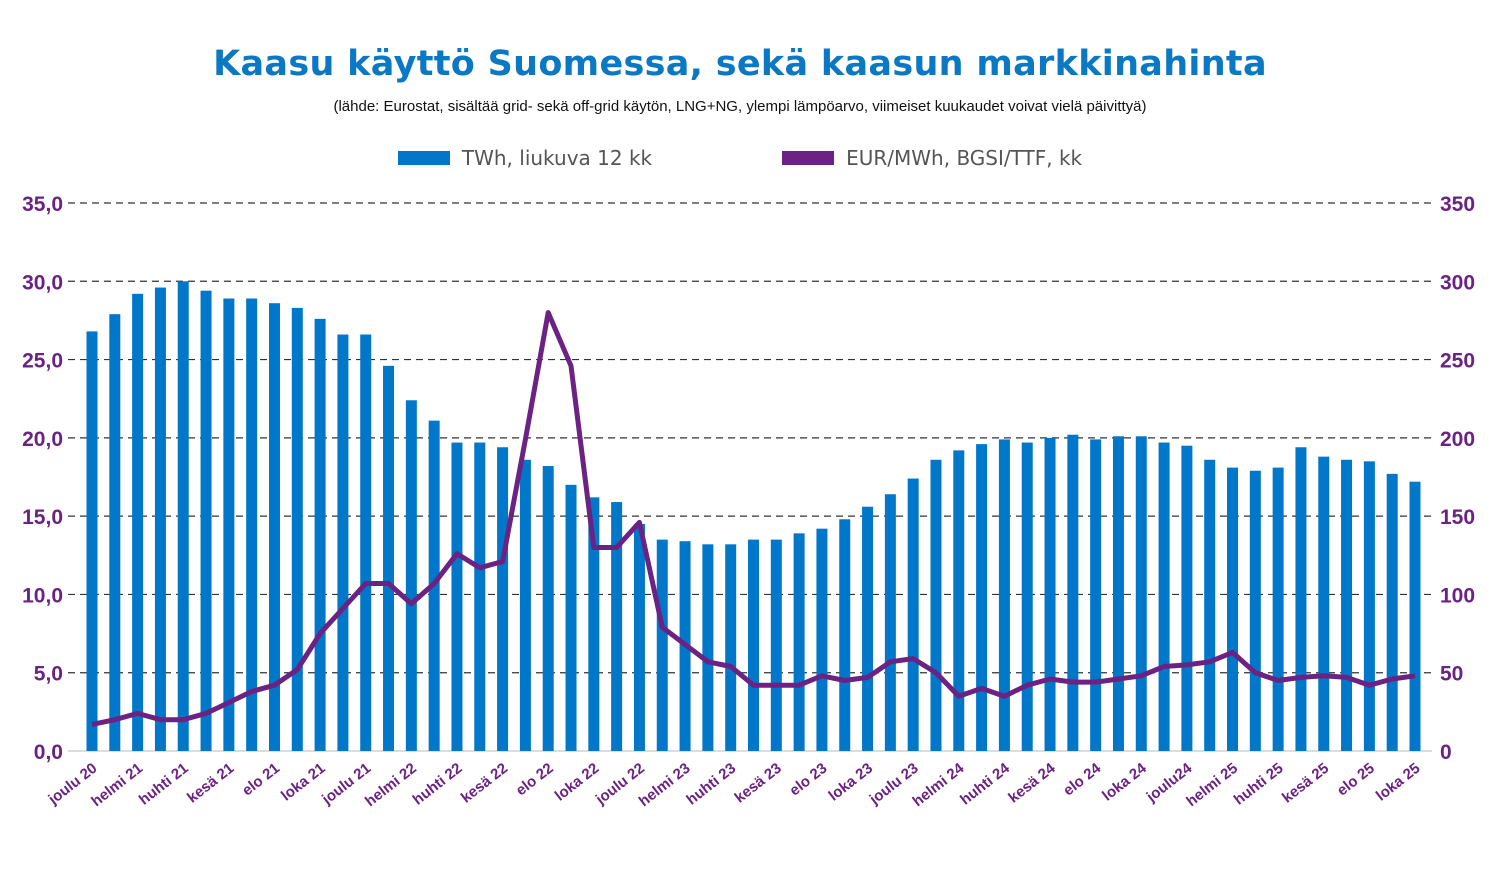  I want to click on legend-swatch-line, so click(808, 158).